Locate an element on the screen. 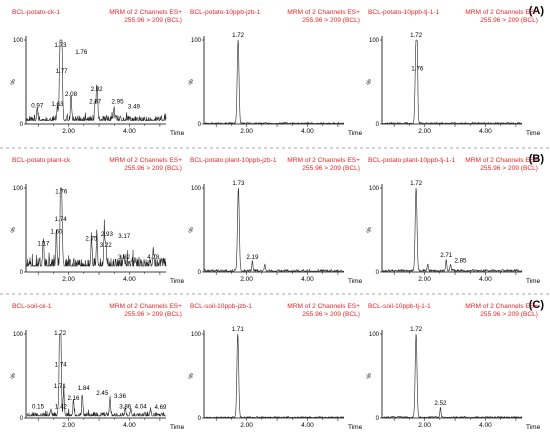 The width and height of the screenshot is (550, 442). panel-title: BCL-potato-10ppb-jzb-1 is located at coordinates (225, 12).